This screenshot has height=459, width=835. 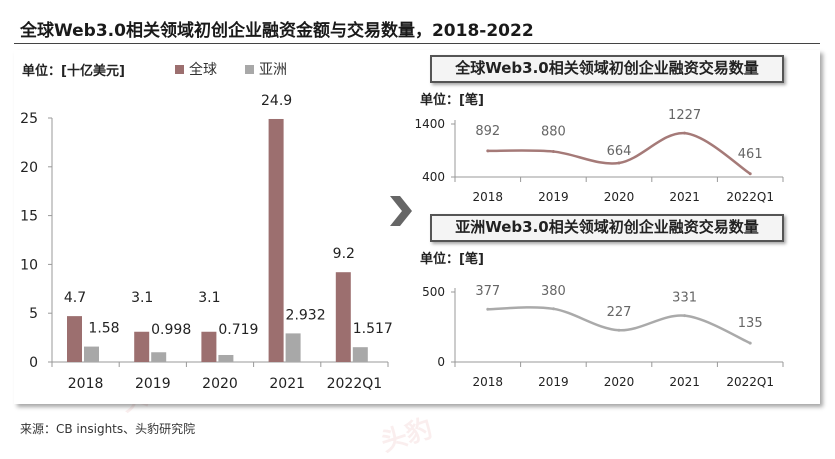 I want to click on data-label: 461, so click(x=750, y=154).